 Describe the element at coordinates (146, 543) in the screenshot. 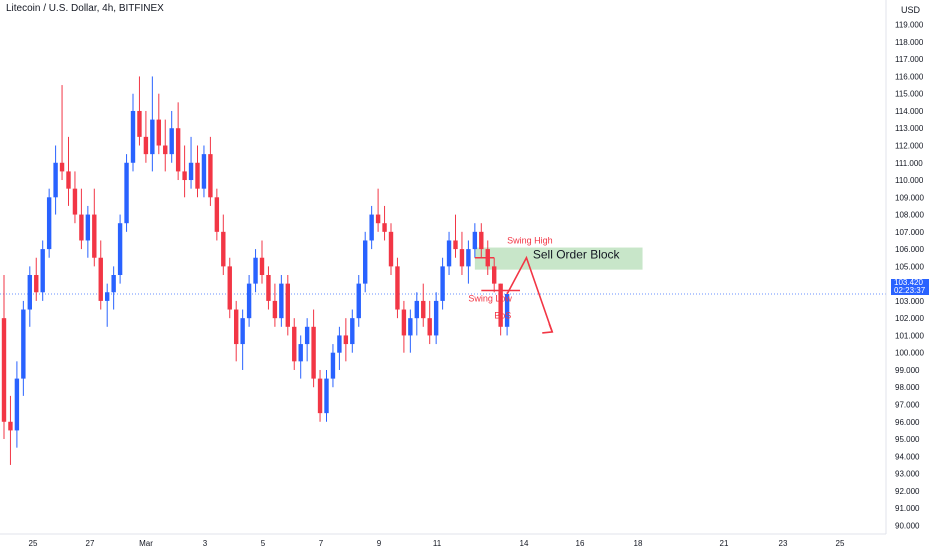

I see `time-tick-label: Mar` at that location.